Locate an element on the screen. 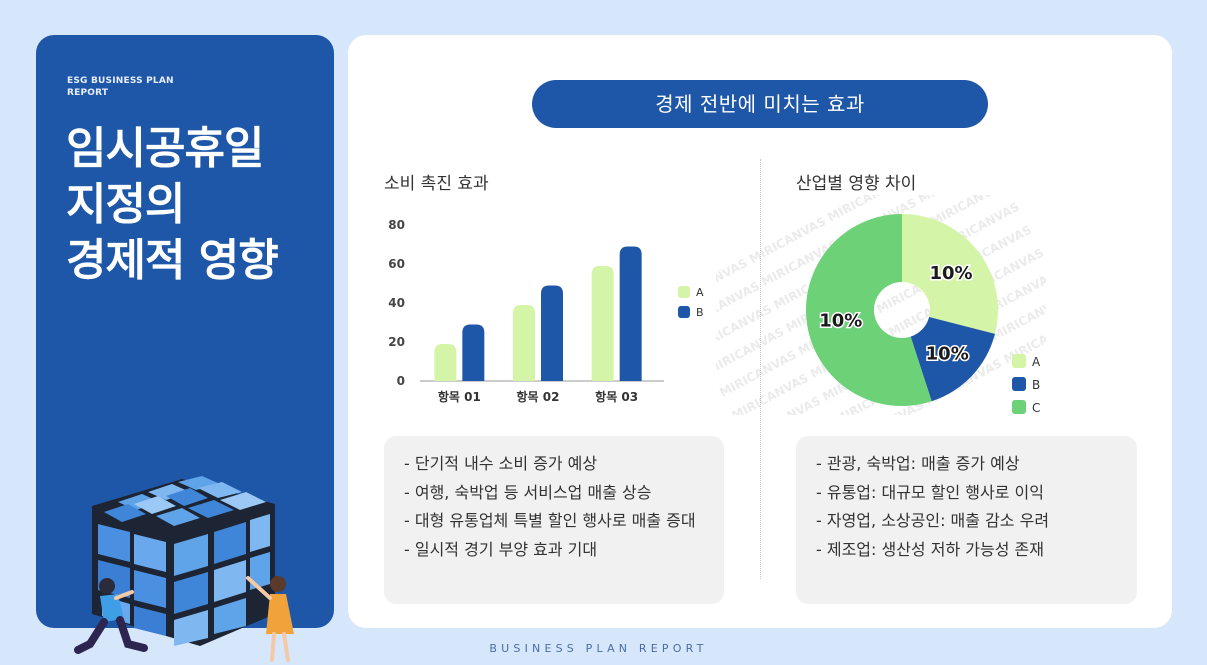  bullet-item: - 자영업, 소상공인: 매출 감소 우려 is located at coordinates (933, 520).